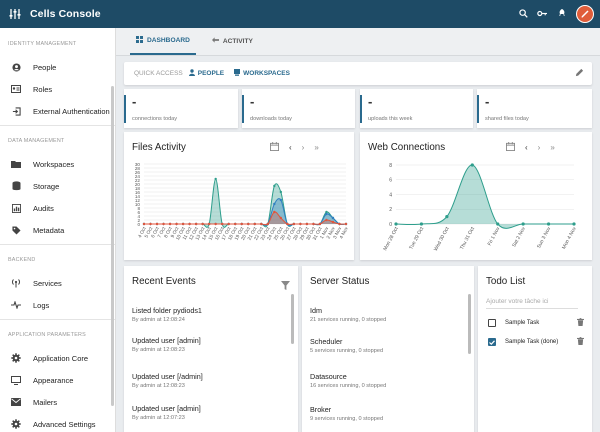 The width and height of the screenshot is (600, 432). Describe the element at coordinates (532, 302) in the screenshot. I see `todo-input` at that location.